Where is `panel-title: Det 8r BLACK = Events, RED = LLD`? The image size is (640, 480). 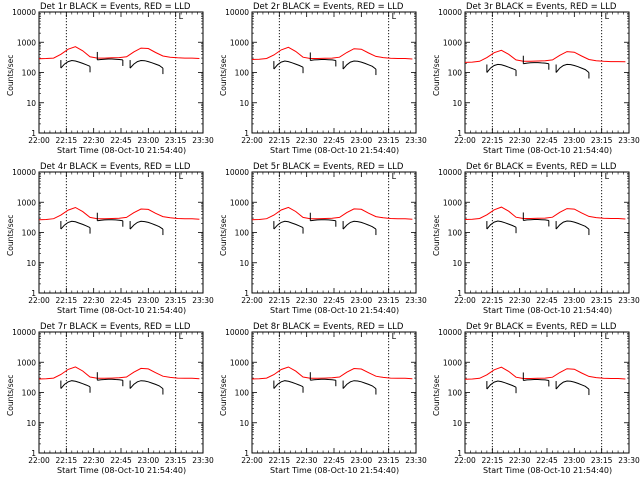 panel-title: Det 8r BLACK = Events, RED = LLD is located at coordinates (328, 327).